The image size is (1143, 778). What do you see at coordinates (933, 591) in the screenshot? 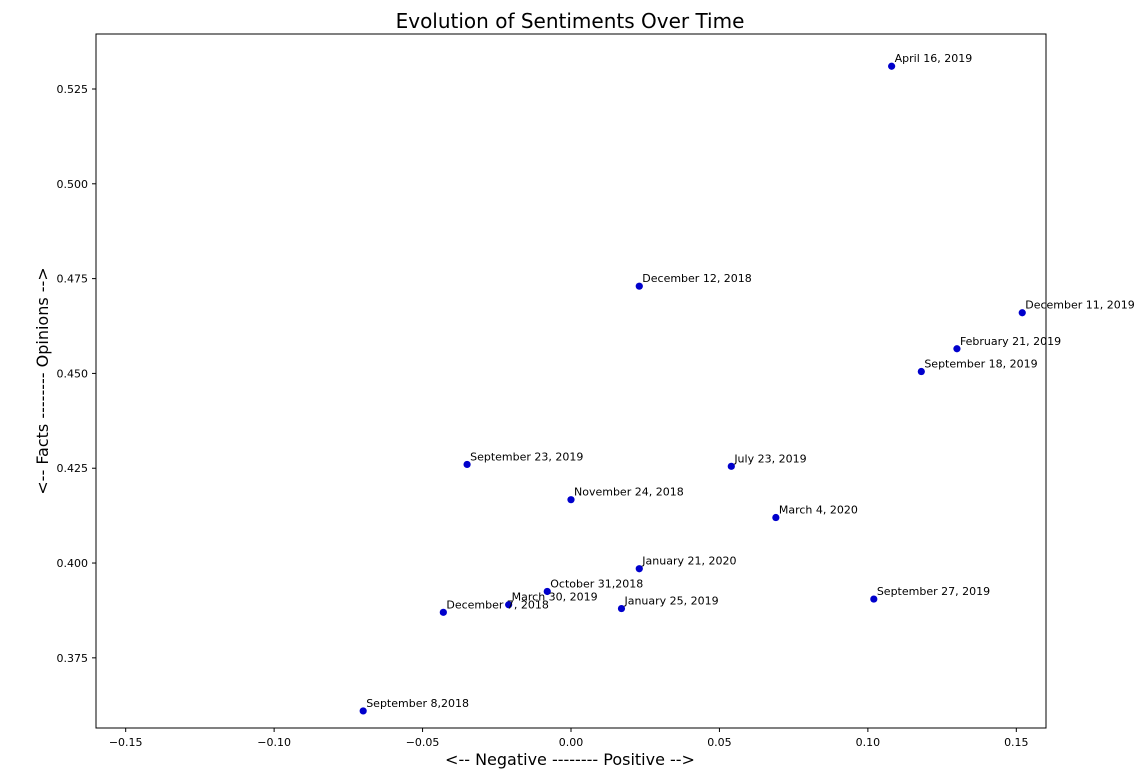
I see `data-point-label: September 27, 2019` at bounding box center [933, 591].